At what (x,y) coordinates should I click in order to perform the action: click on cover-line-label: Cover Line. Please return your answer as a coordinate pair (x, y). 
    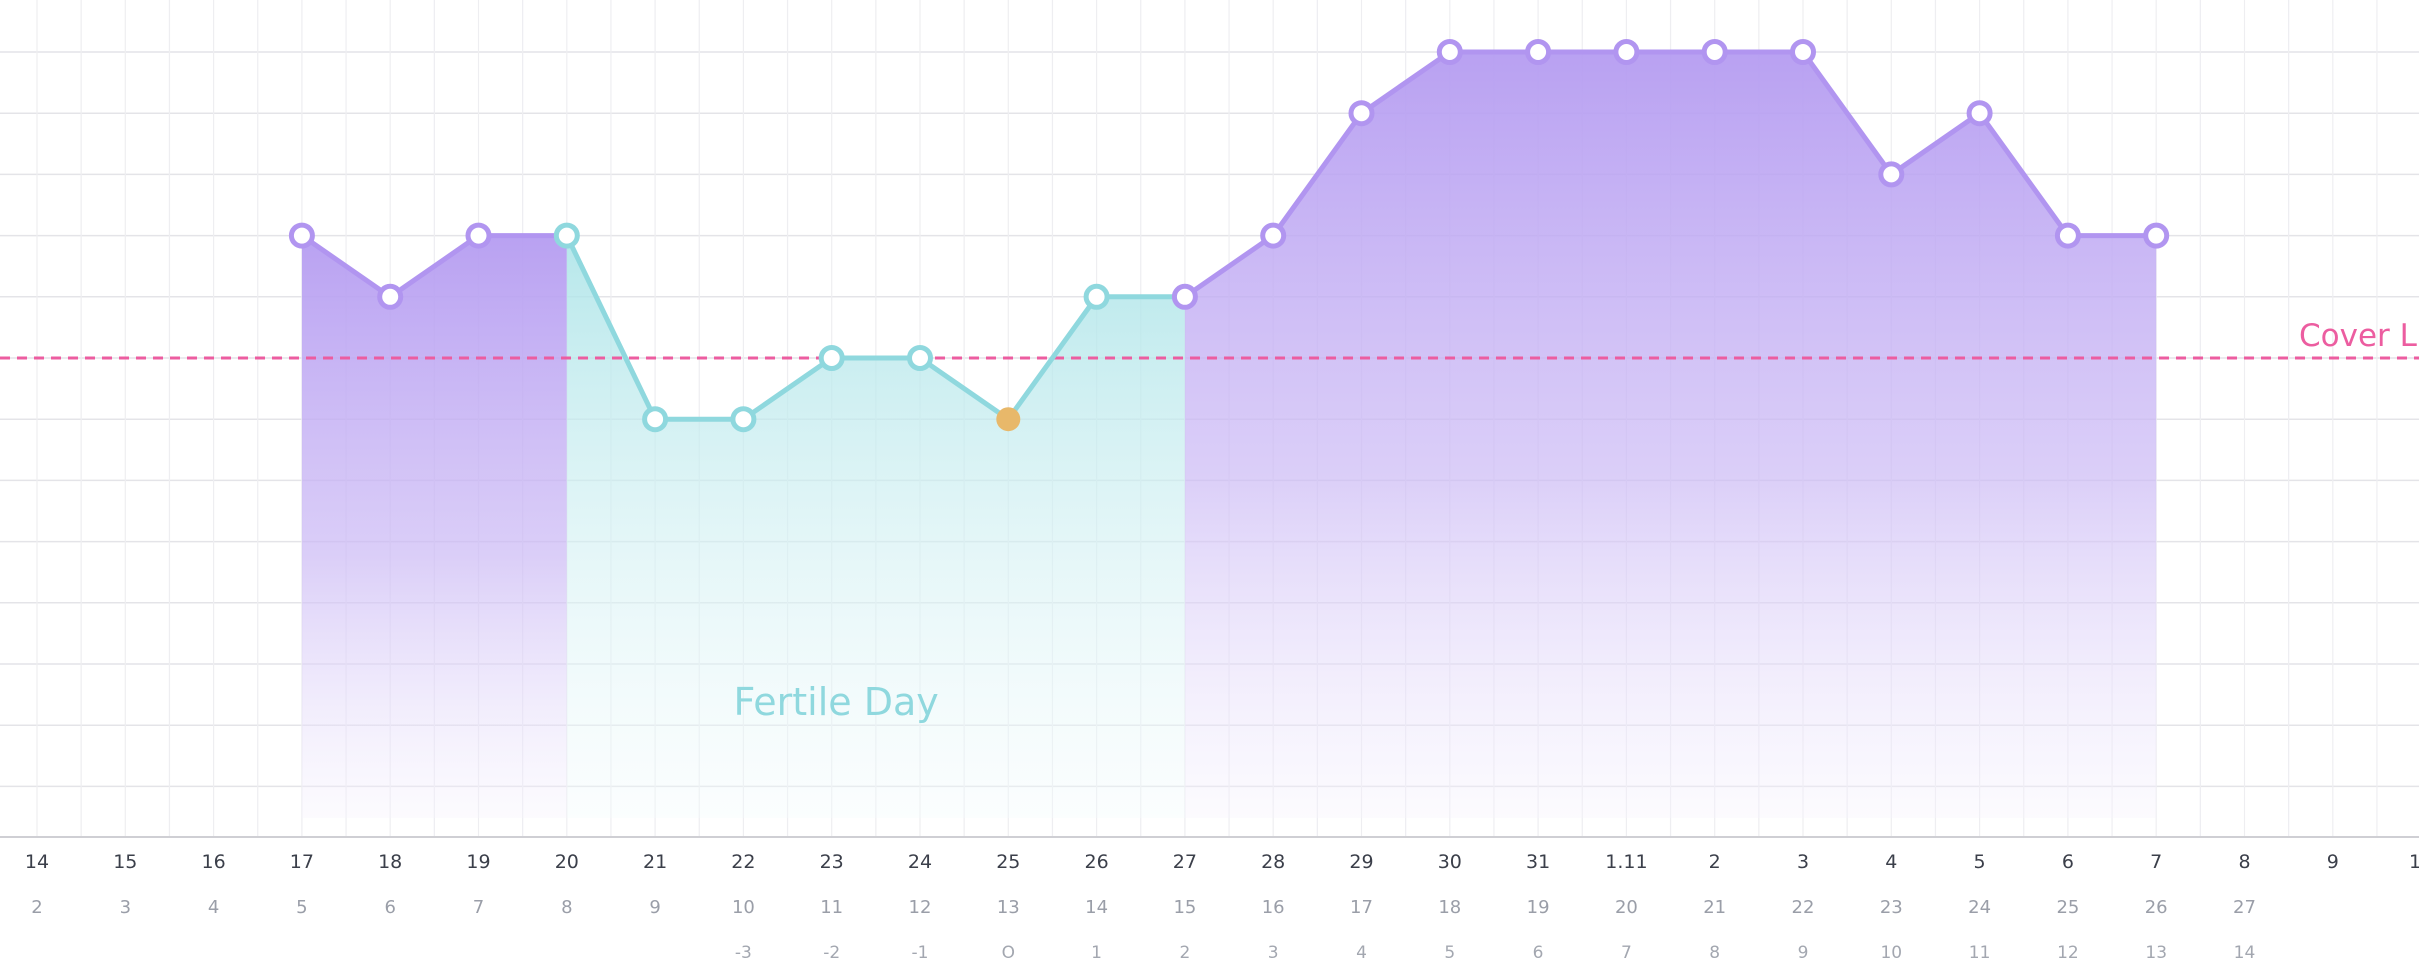
    Looking at the image, I should click on (2359, 336).